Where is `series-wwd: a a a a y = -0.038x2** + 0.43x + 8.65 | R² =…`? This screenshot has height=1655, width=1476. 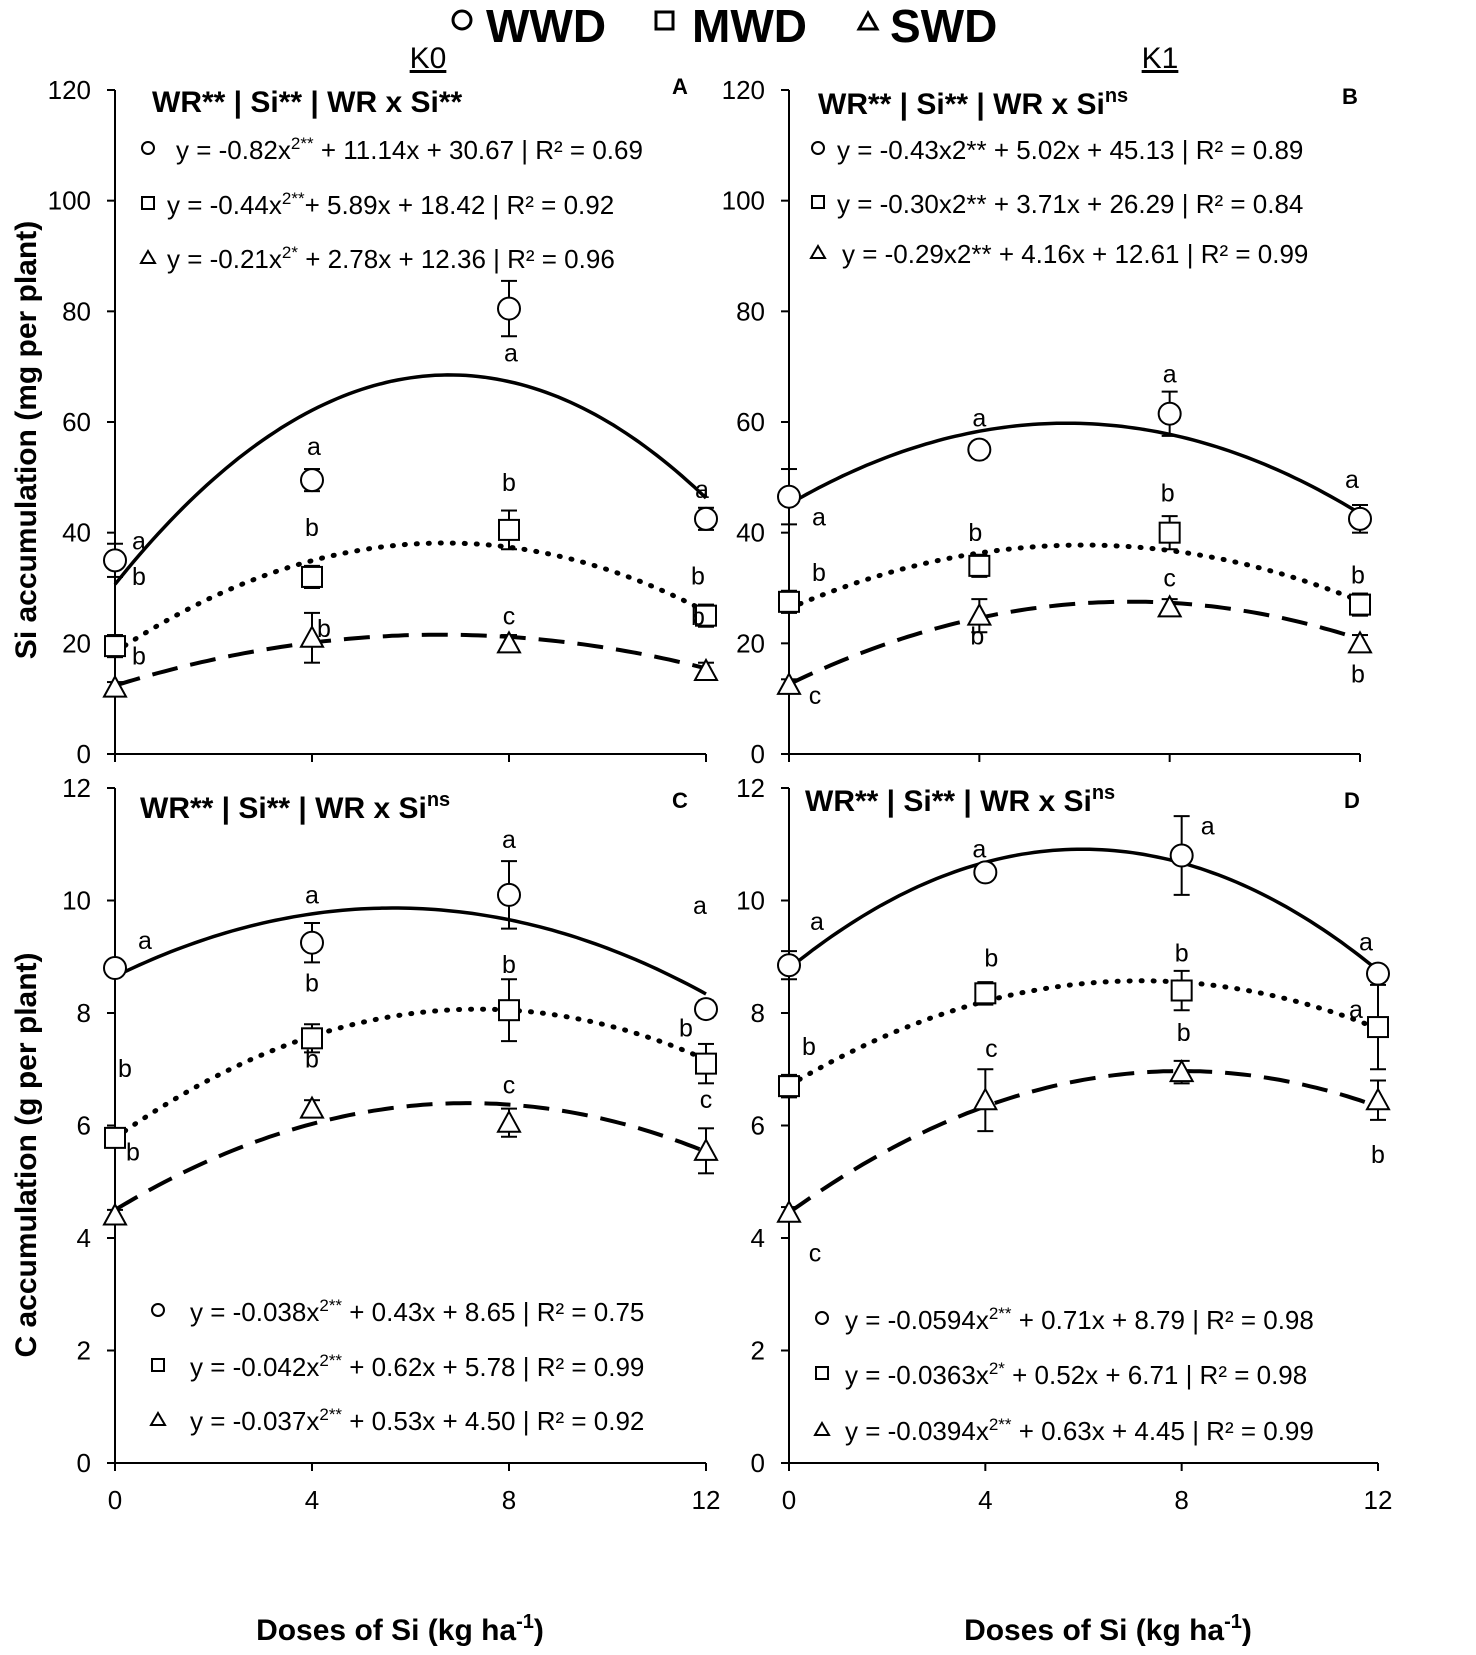 series-wwd: a a a a y = -0.038x2** + 0.43x + 8.65 | R² =… is located at coordinates (410, 1076).